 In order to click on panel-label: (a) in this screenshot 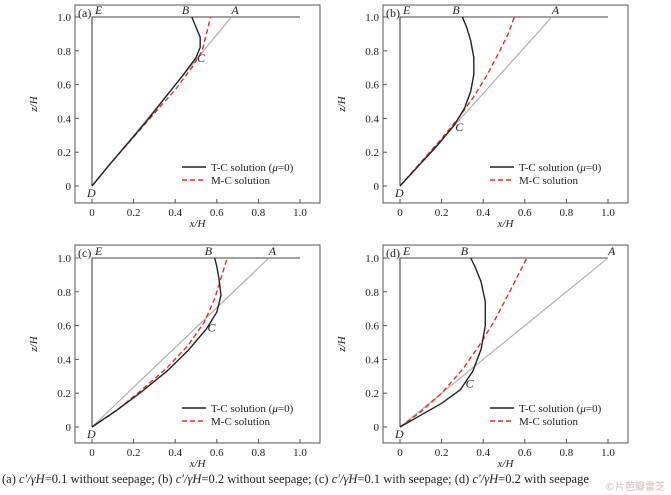, I will do `click(84, 13)`.